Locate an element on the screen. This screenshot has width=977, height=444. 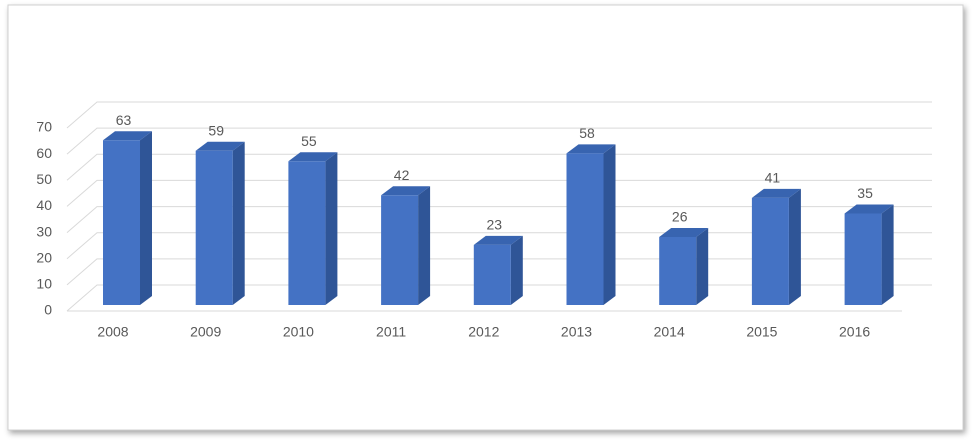
x-tick-label: 2011 is located at coordinates (391, 332).